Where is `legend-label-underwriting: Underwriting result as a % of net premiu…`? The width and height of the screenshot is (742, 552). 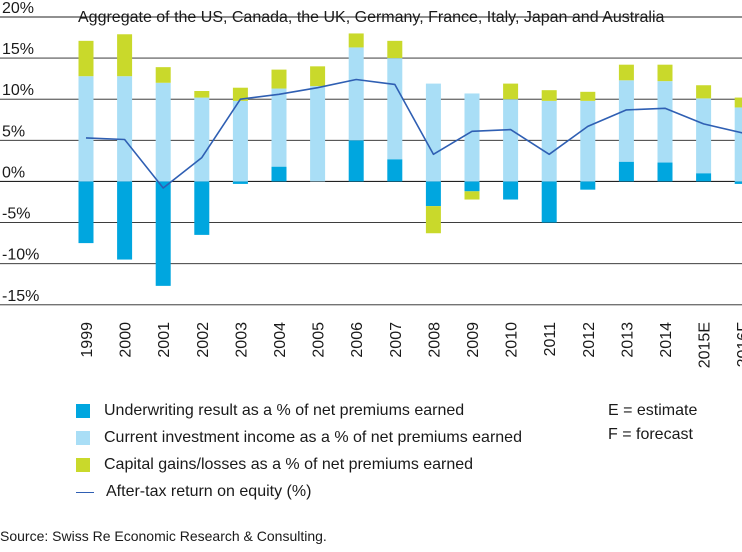 legend-label-underwriting: Underwriting result as a % of net premiu… is located at coordinates (284, 410).